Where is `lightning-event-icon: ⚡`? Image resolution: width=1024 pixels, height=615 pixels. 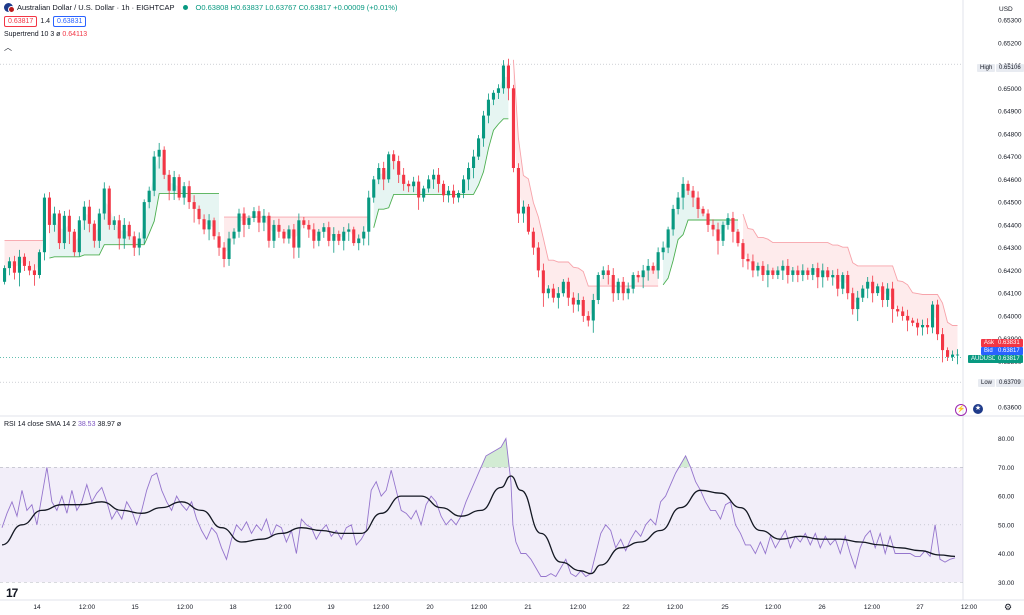
lightning-event-icon: ⚡ is located at coordinates (961, 410).